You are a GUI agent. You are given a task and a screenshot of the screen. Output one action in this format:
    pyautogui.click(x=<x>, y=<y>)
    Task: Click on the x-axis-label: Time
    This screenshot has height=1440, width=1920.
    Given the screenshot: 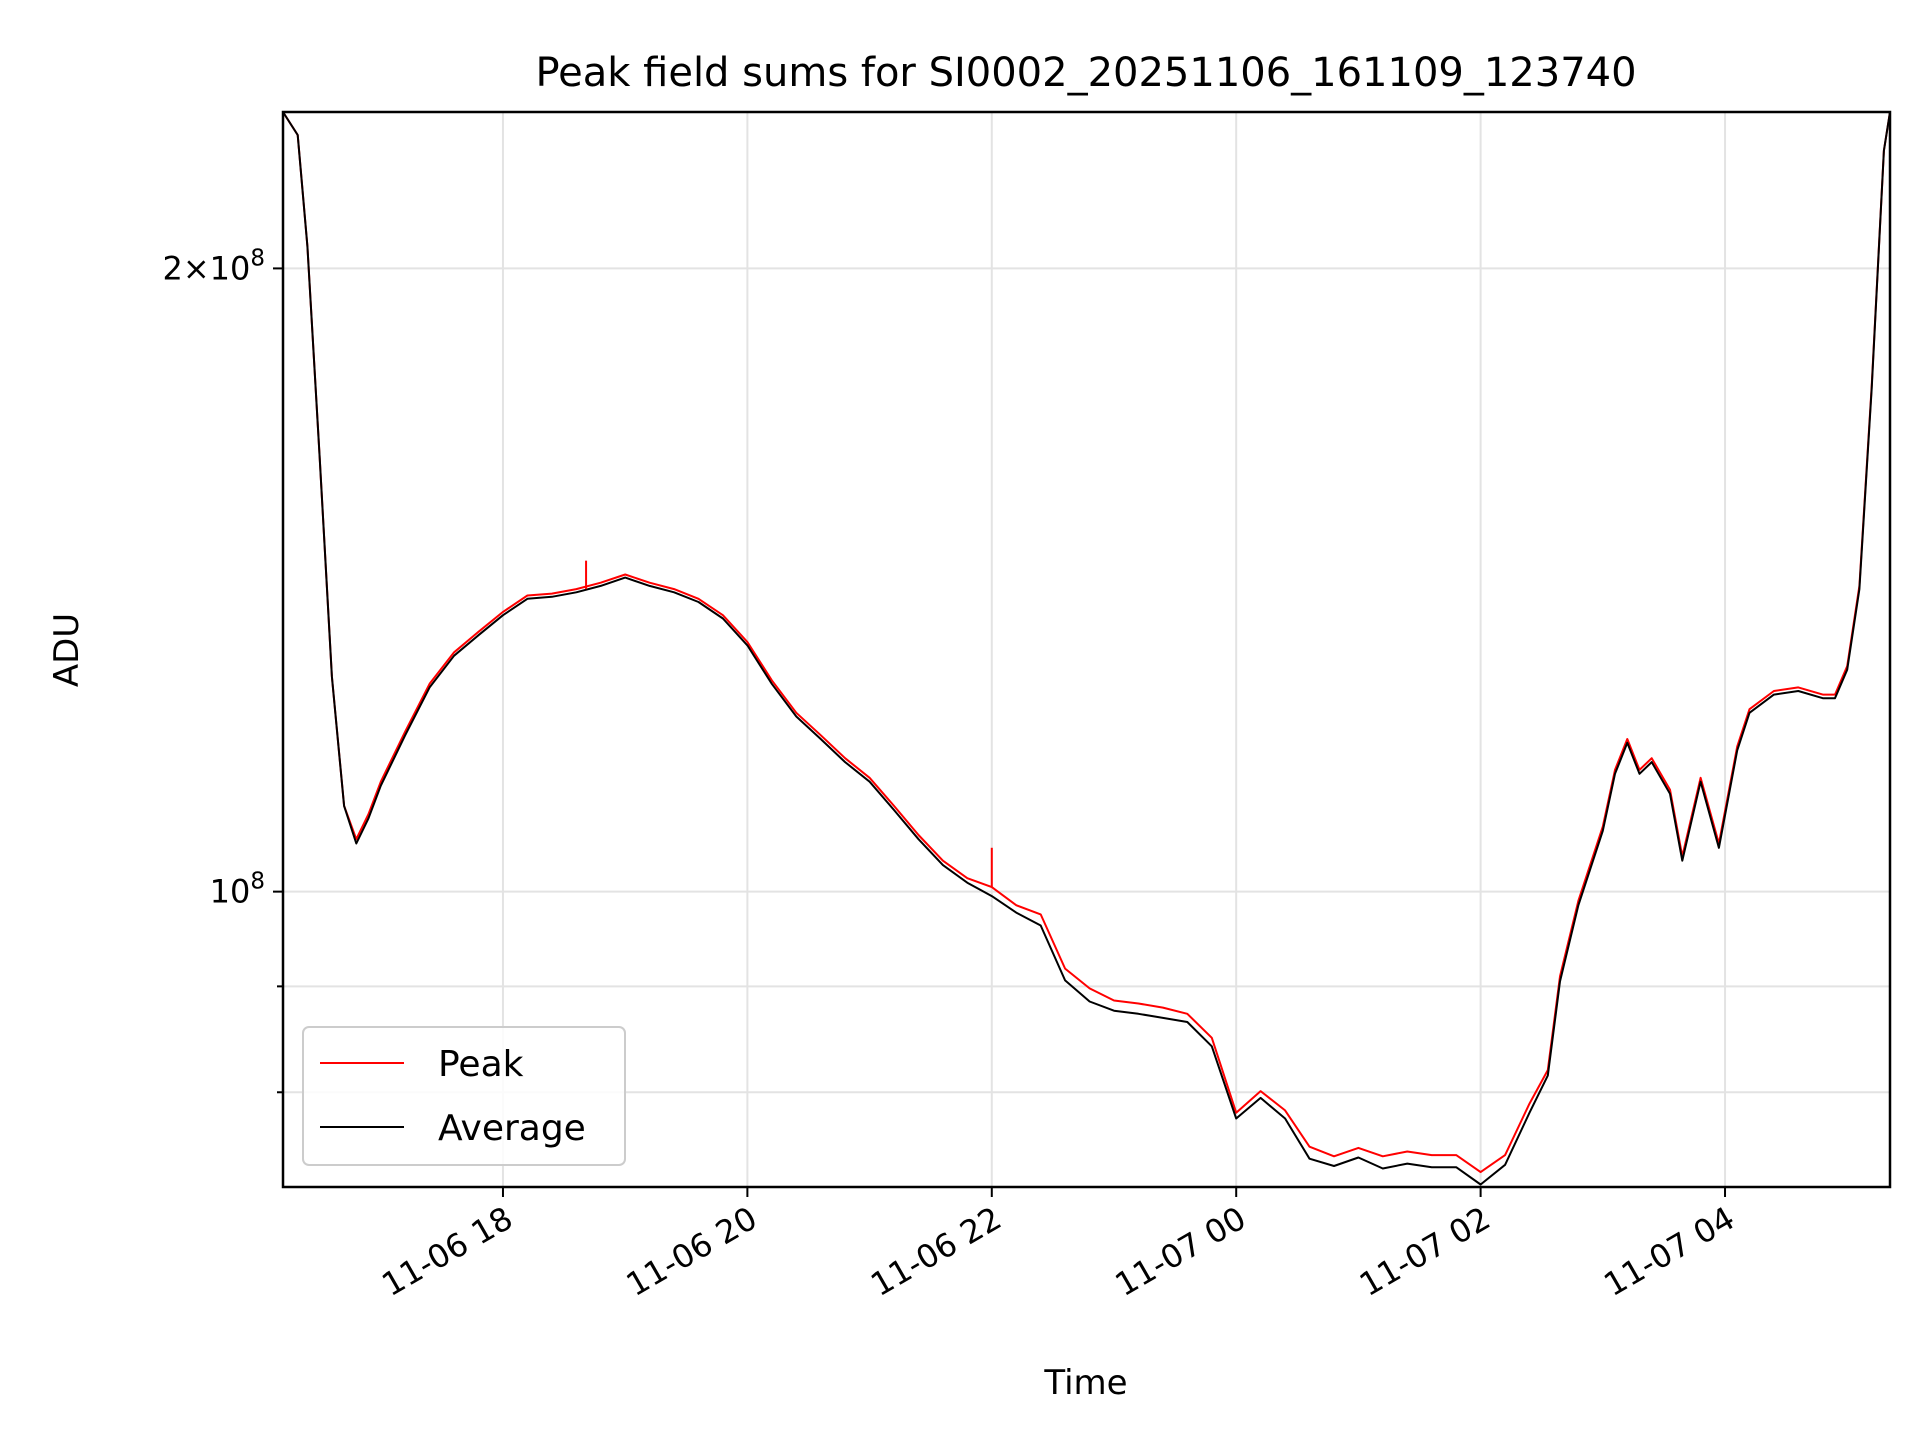 What is the action you would take?
    pyautogui.click(x=1085, y=1383)
    